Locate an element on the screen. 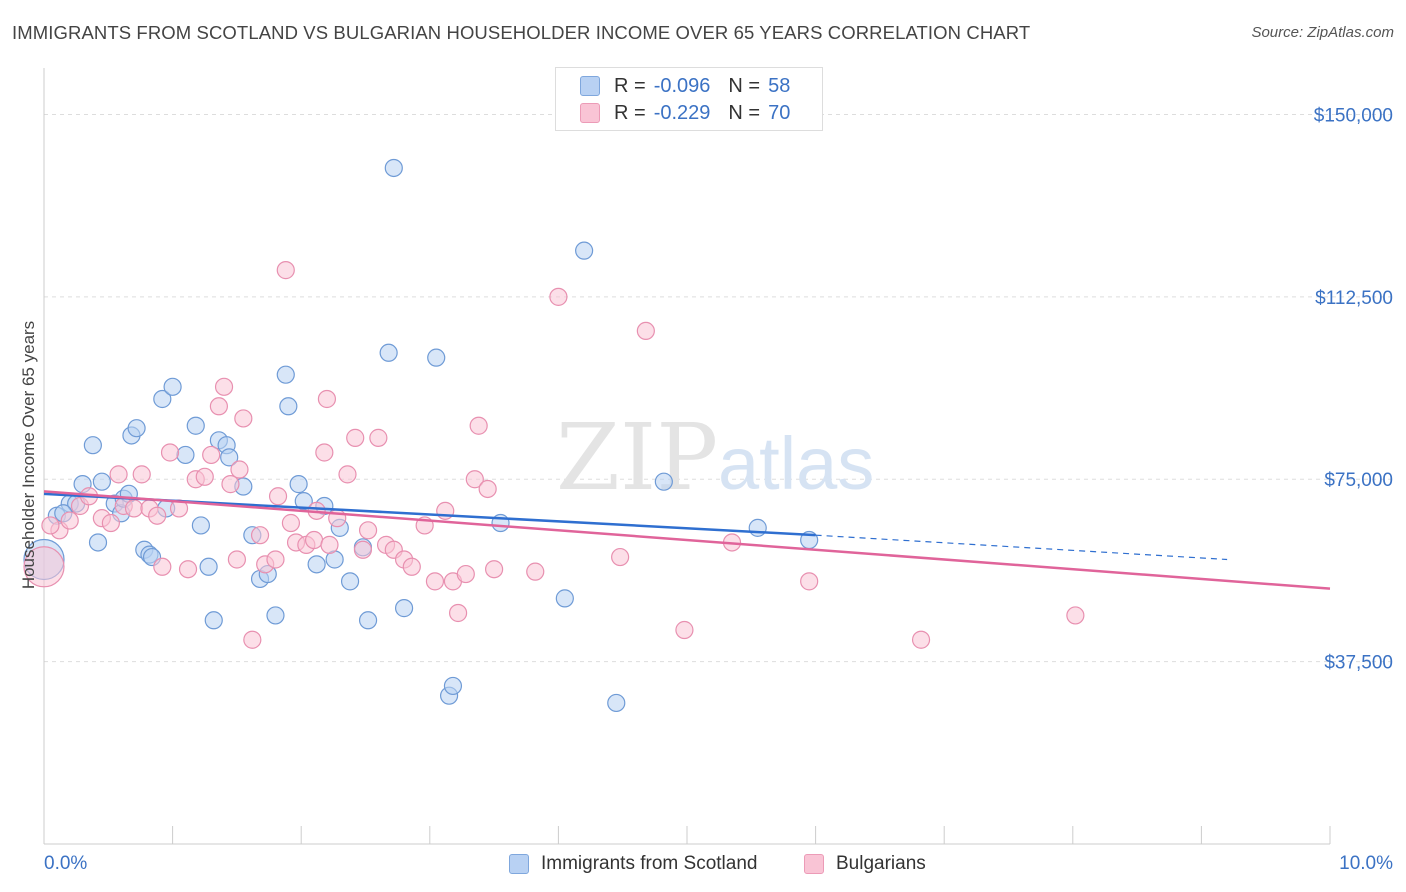  trend-layer is located at coordinates (687, 540).